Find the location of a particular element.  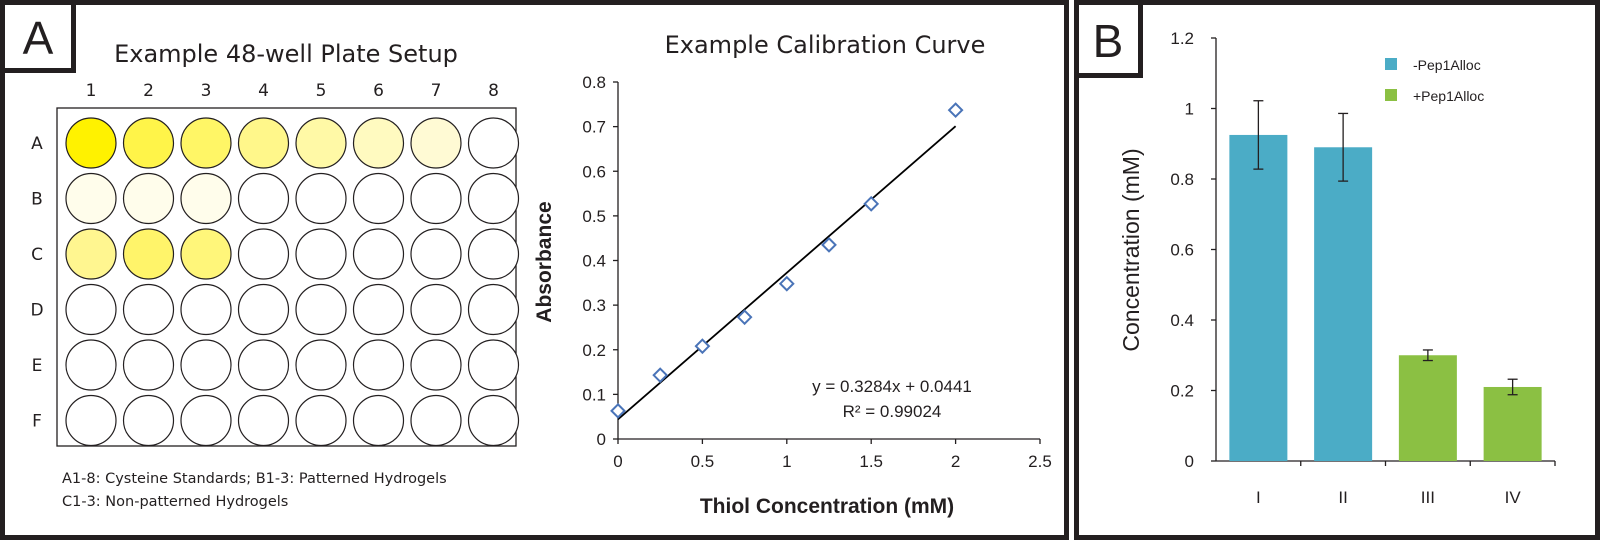

plate-row-label: C is located at coordinates (37, 255).